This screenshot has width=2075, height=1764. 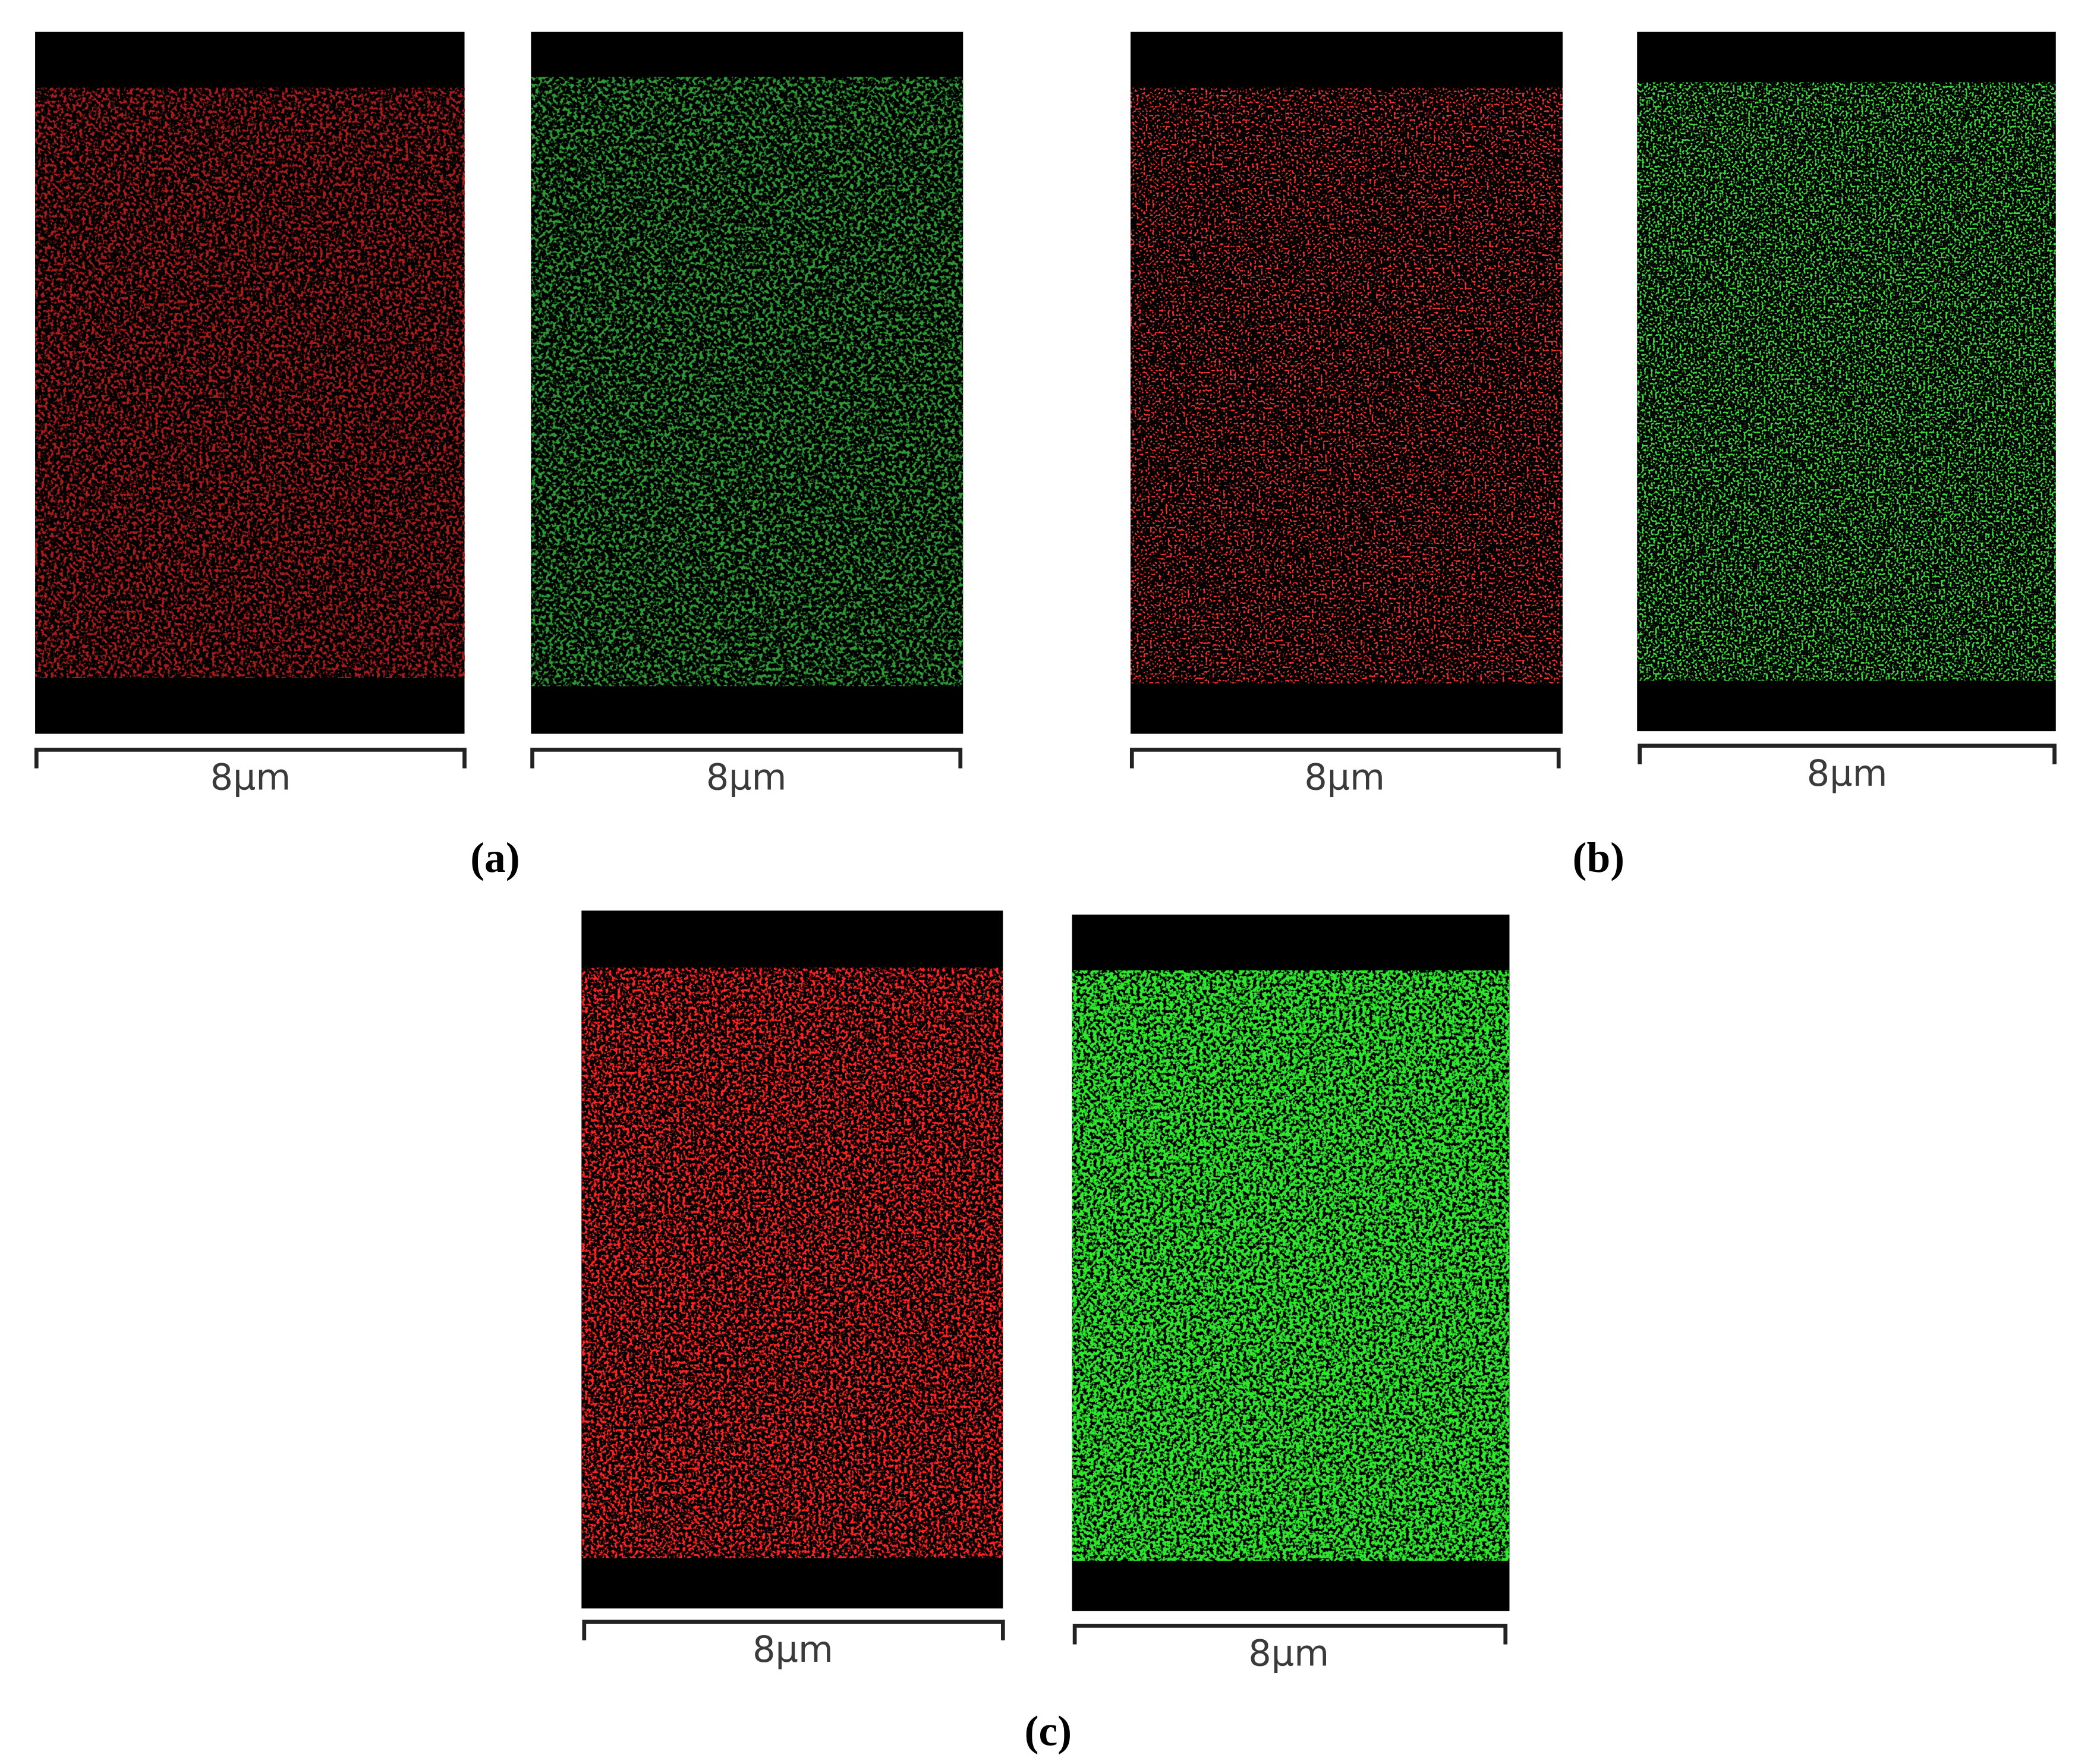 What do you see at coordinates (1048, 1731) in the screenshot?
I see `panel-label: (c)` at bounding box center [1048, 1731].